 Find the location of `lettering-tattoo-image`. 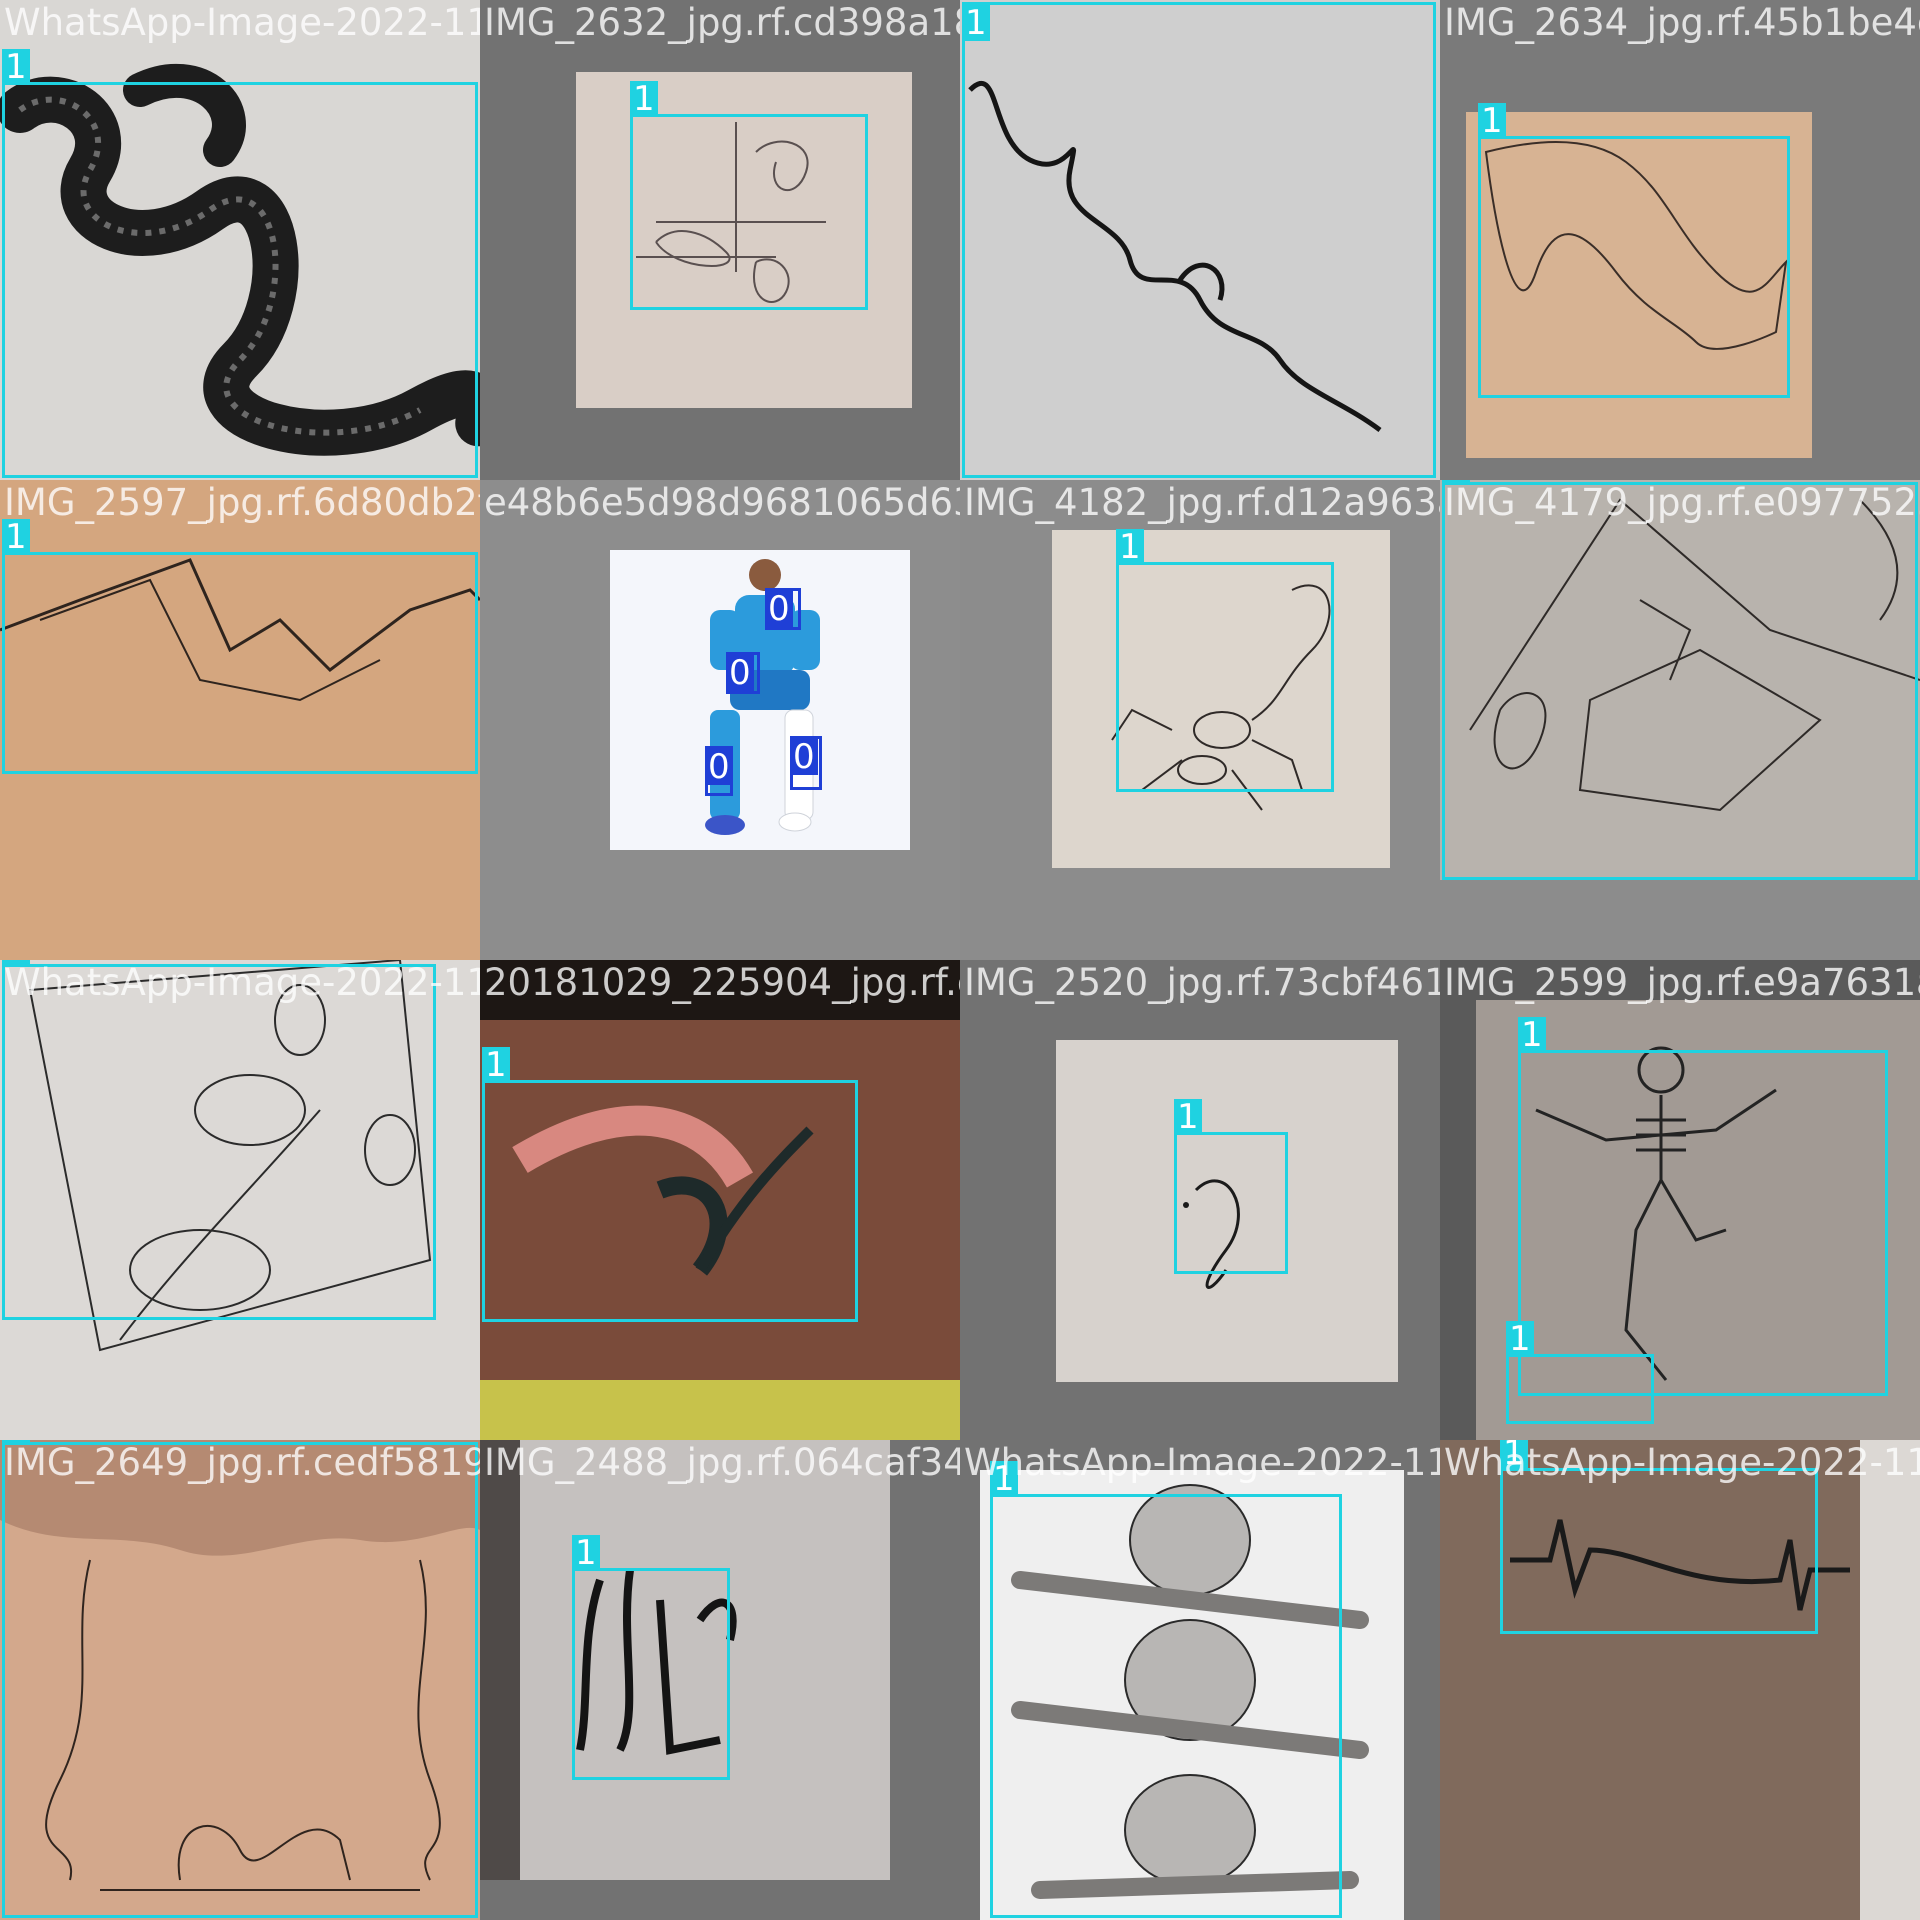

lettering-tattoo-image is located at coordinates (1200, 240).